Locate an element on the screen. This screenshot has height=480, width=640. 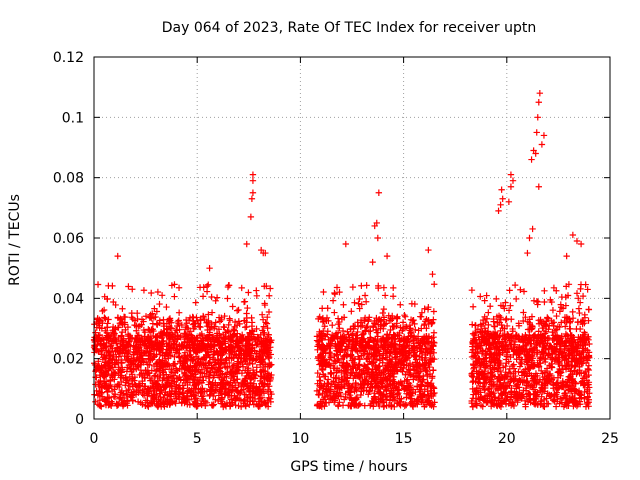
x-tick-label: 0 is located at coordinates (94, 439).